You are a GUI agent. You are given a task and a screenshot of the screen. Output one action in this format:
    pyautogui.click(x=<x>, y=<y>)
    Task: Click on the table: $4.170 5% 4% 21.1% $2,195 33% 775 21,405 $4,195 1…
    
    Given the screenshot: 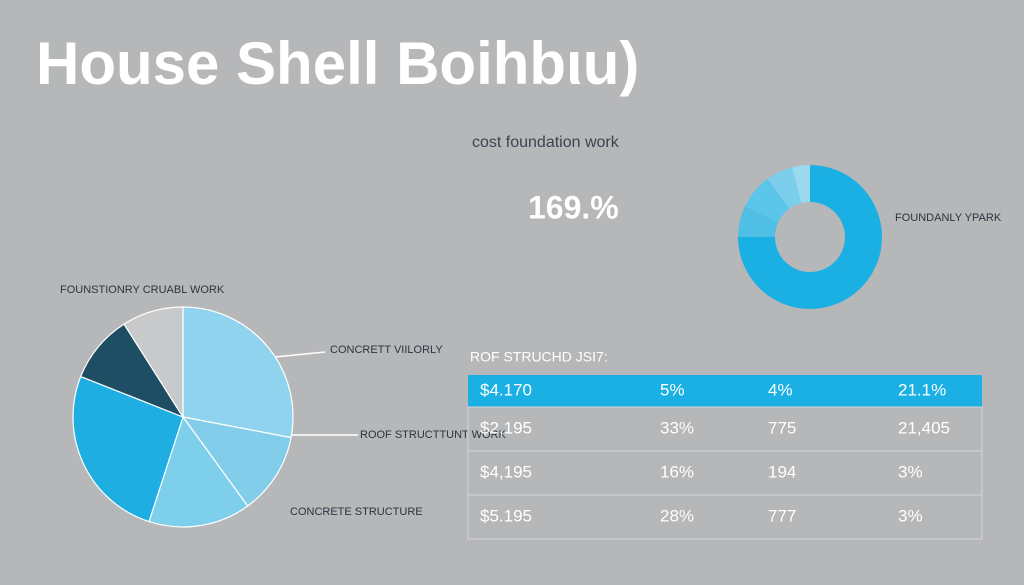 What is the action you would take?
    pyautogui.click(x=725, y=457)
    